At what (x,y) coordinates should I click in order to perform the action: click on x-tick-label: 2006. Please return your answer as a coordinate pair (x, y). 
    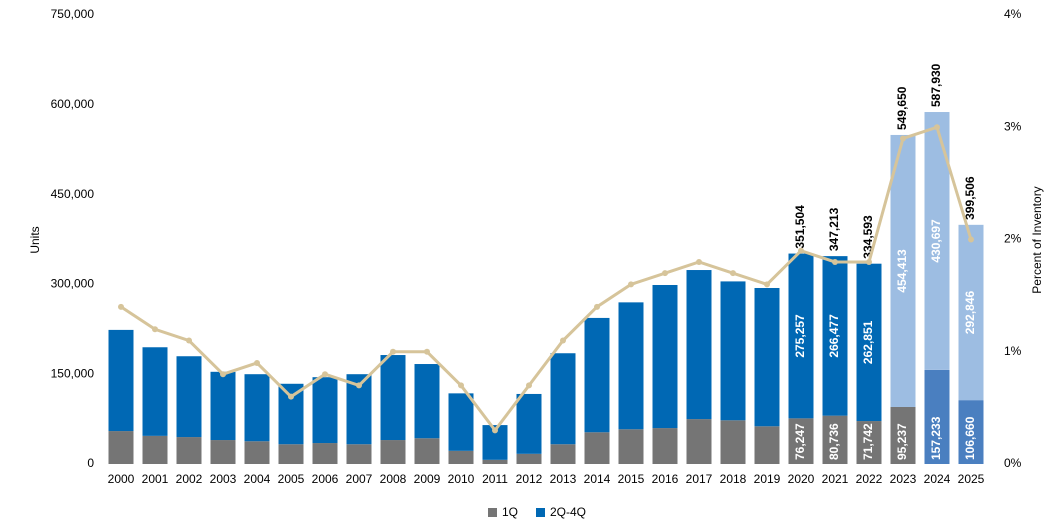
    Looking at the image, I should click on (325, 479).